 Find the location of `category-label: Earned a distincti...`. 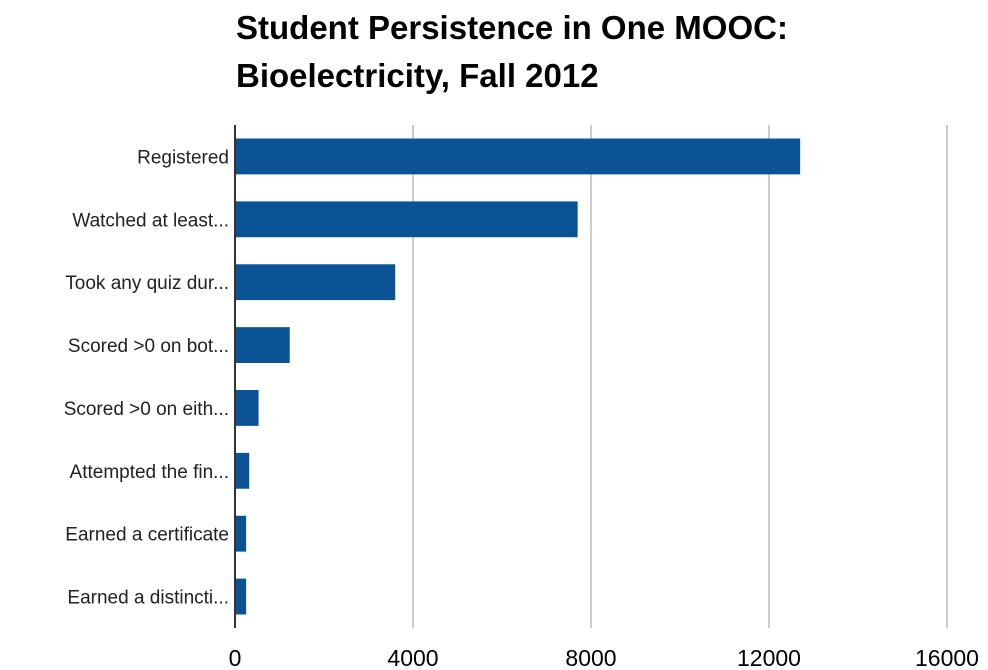

category-label: Earned a distincti... is located at coordinates (148, 598).